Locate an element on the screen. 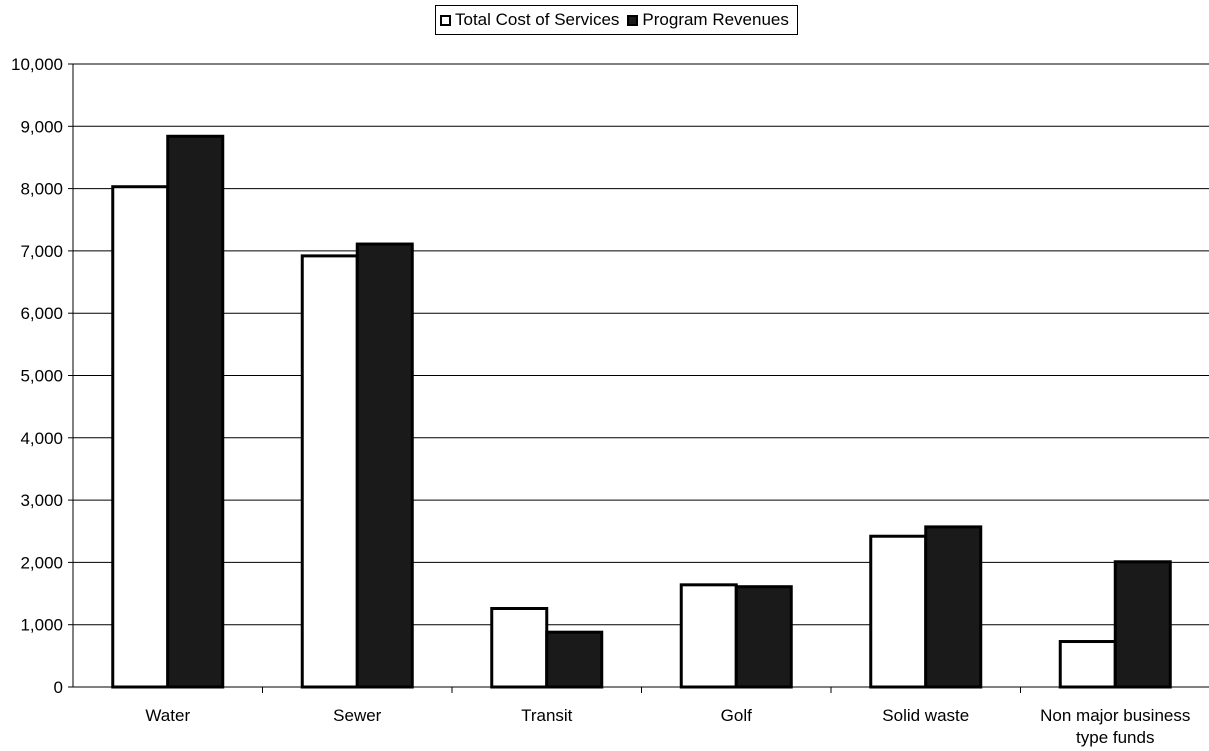 The height and width of the screenshot is (751, 1209). legend-item-total-cost: Total Cost of Services is located at coordinates (529, 20).